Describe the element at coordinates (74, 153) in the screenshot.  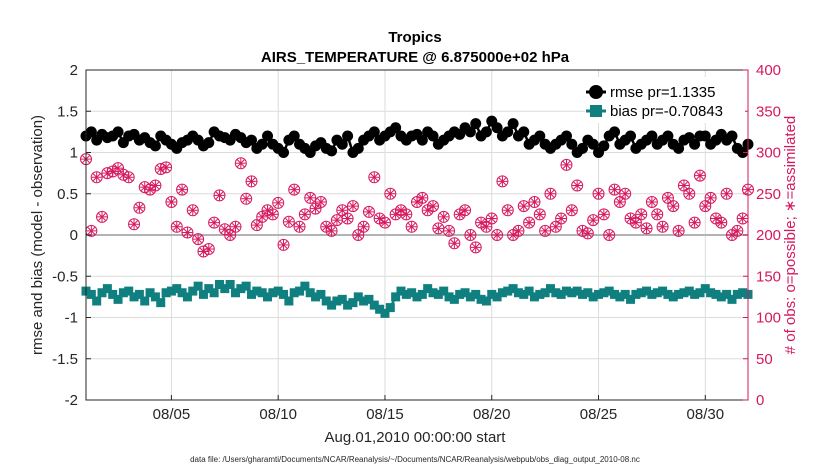
I see `y-tick-label-left: 1` at that location.